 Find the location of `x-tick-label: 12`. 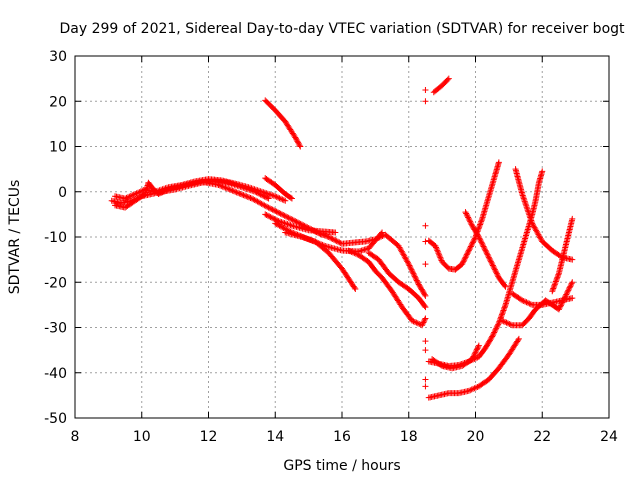

x-tick-label: 12 is located at coordinates (209, 437).